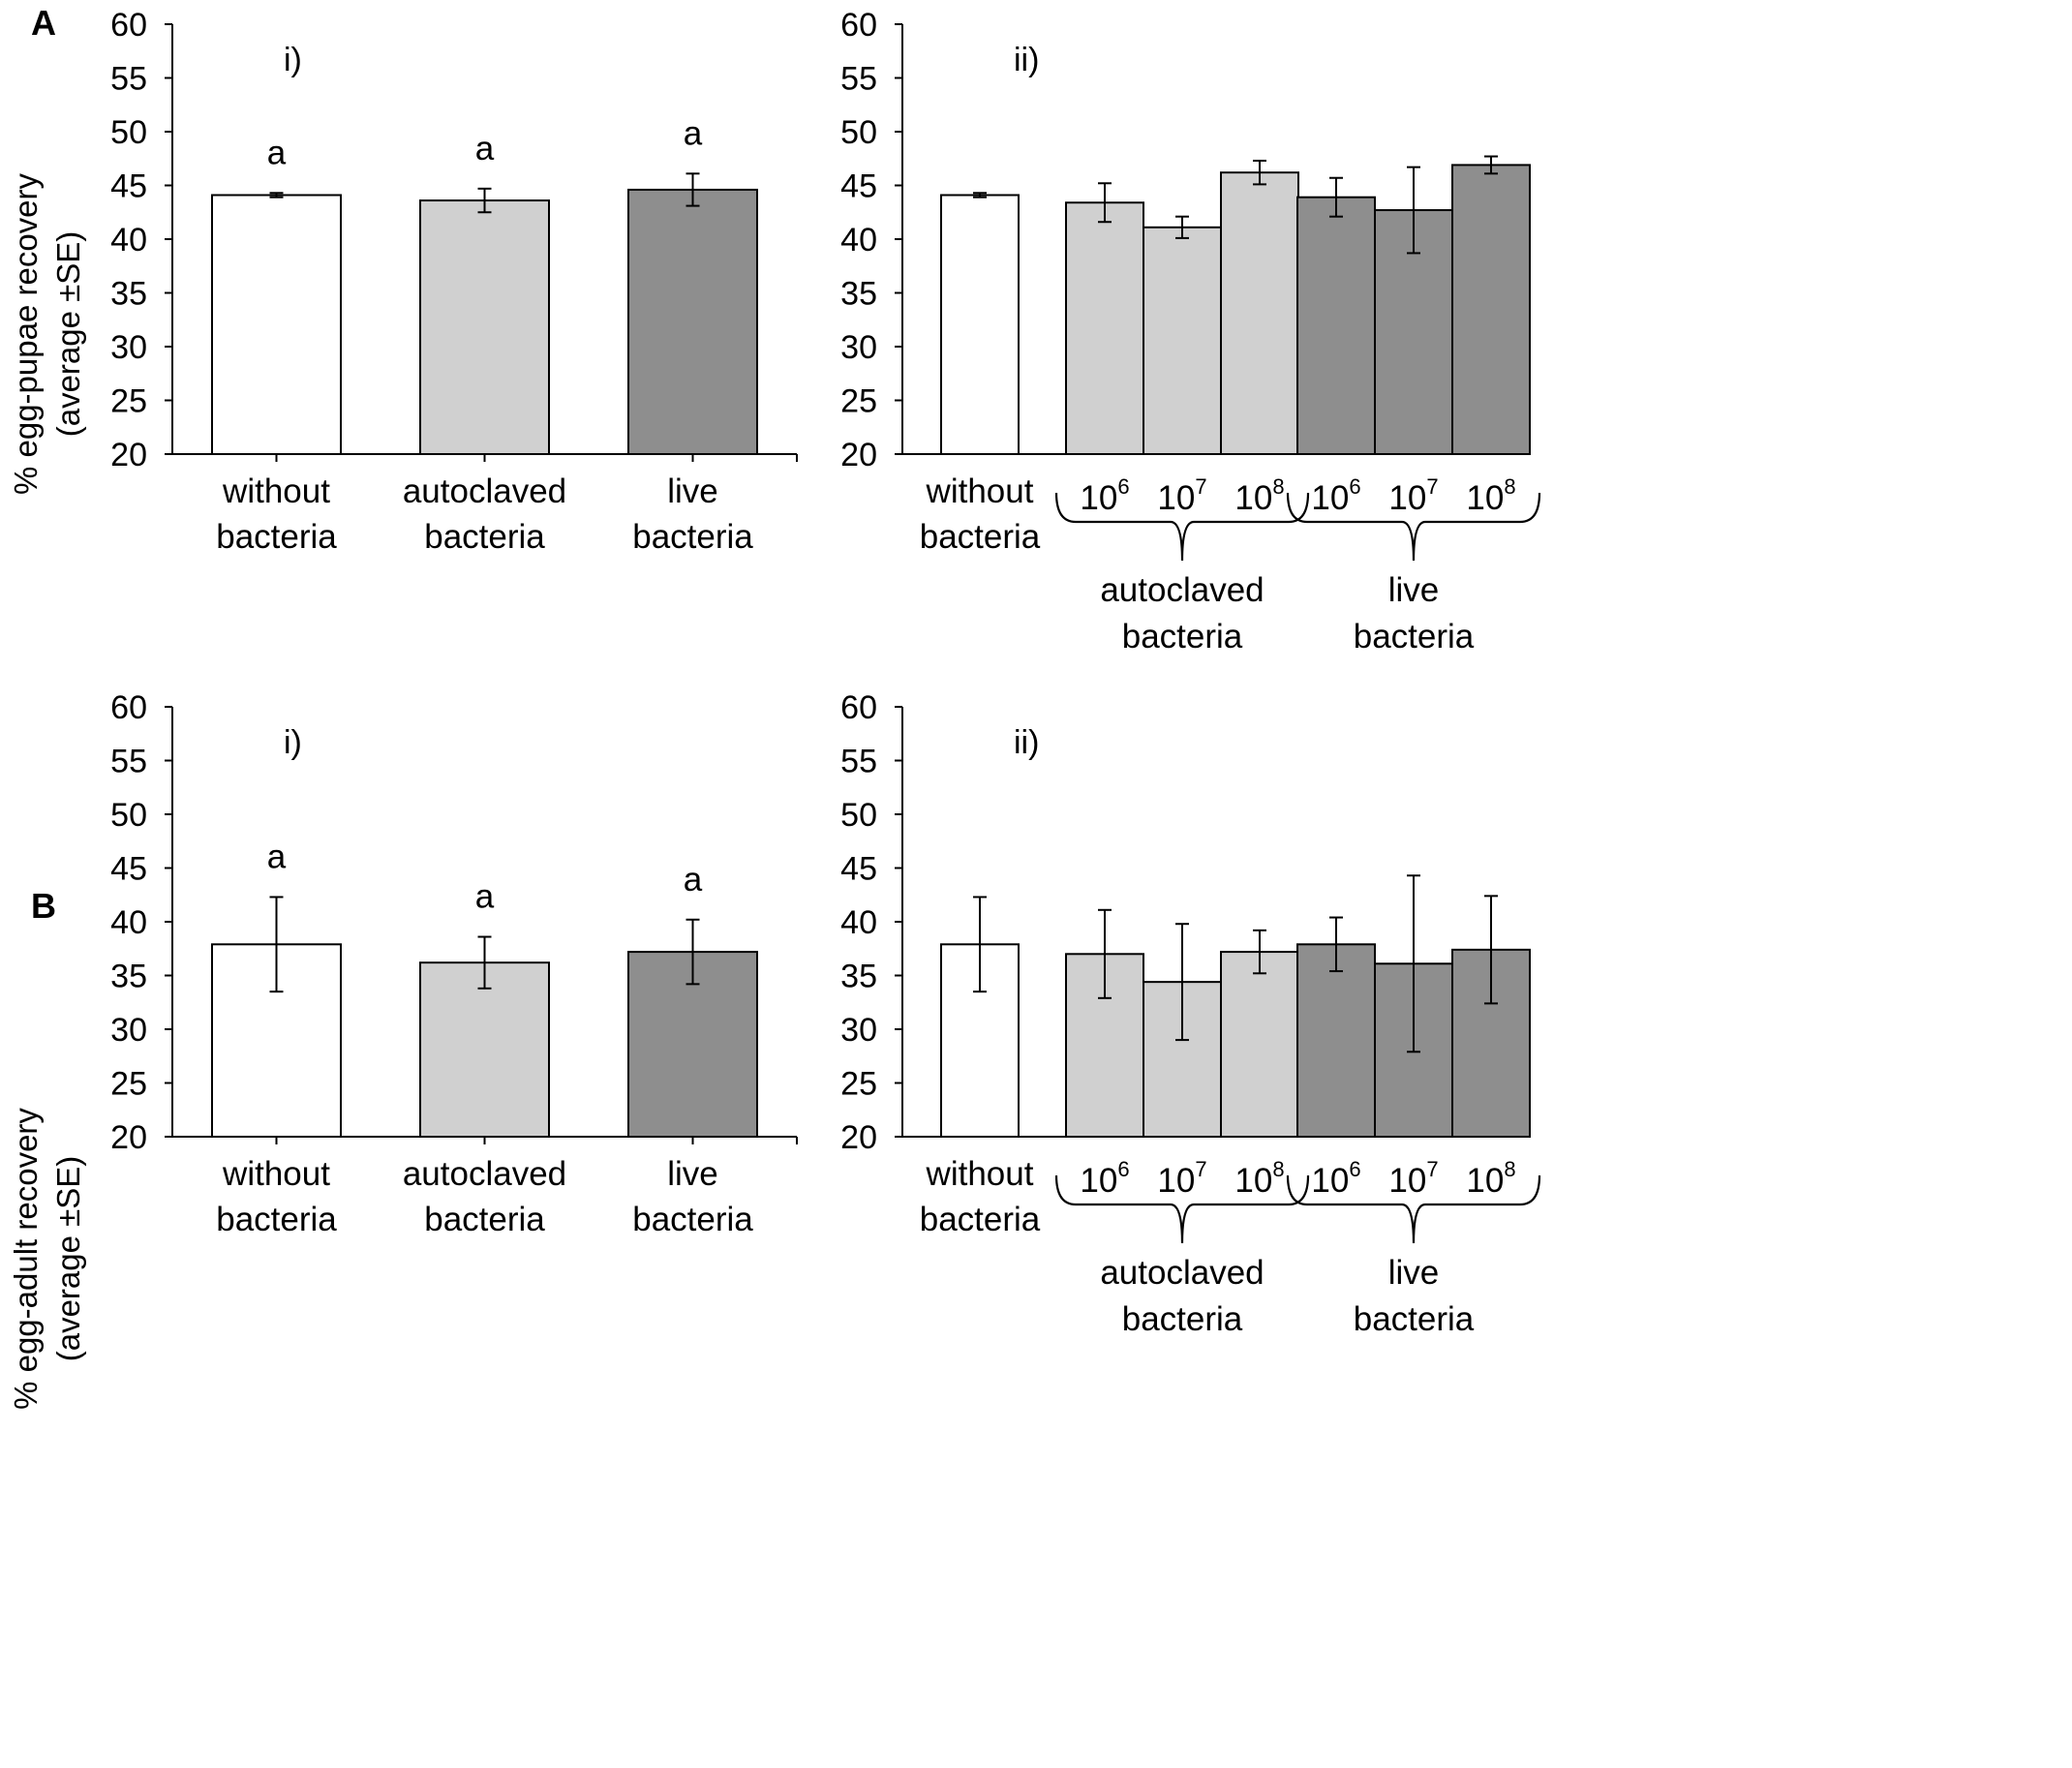 Image resolution: width=2072 pixels, height=1768 pixels. Describe the element at coordinates (26, 1259) in the screenshot. I see `ylabel-b-line1: % egg-adult recovery` at that location.